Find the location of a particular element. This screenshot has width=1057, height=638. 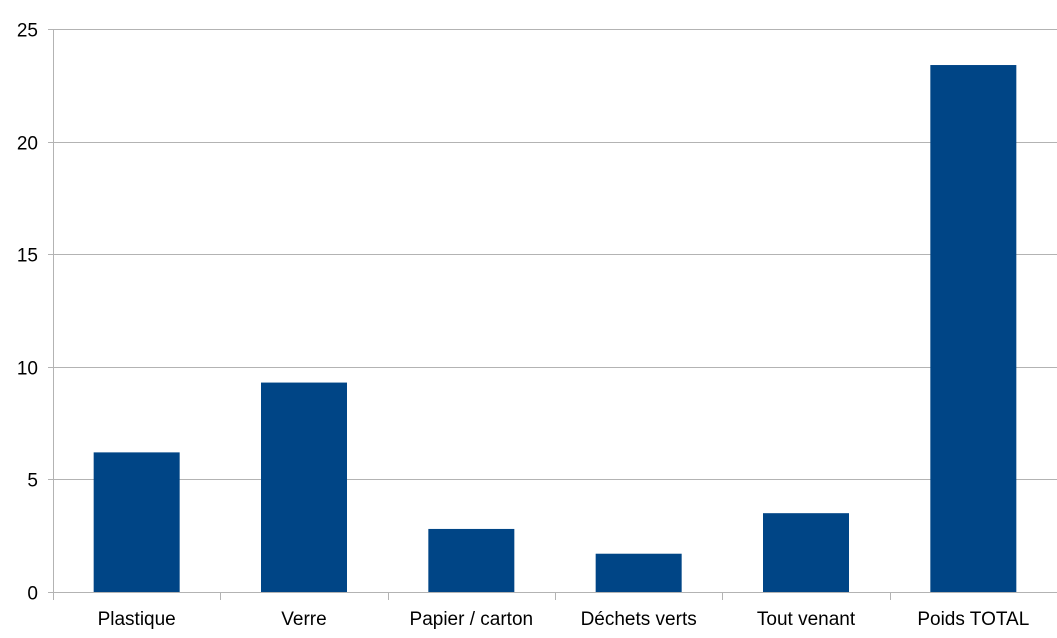

y-tick-label: 5 is located at coordinates (32, 481).